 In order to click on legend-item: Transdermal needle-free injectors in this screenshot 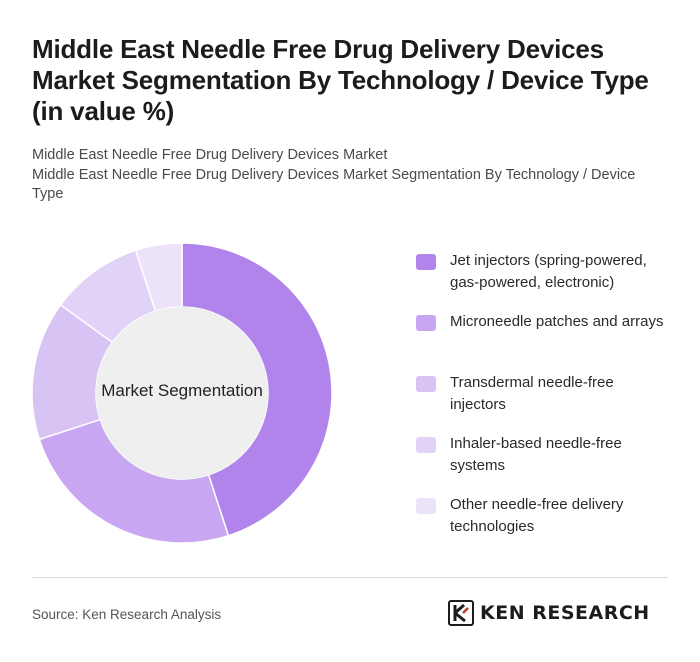, I will do `click(546, 394)`.